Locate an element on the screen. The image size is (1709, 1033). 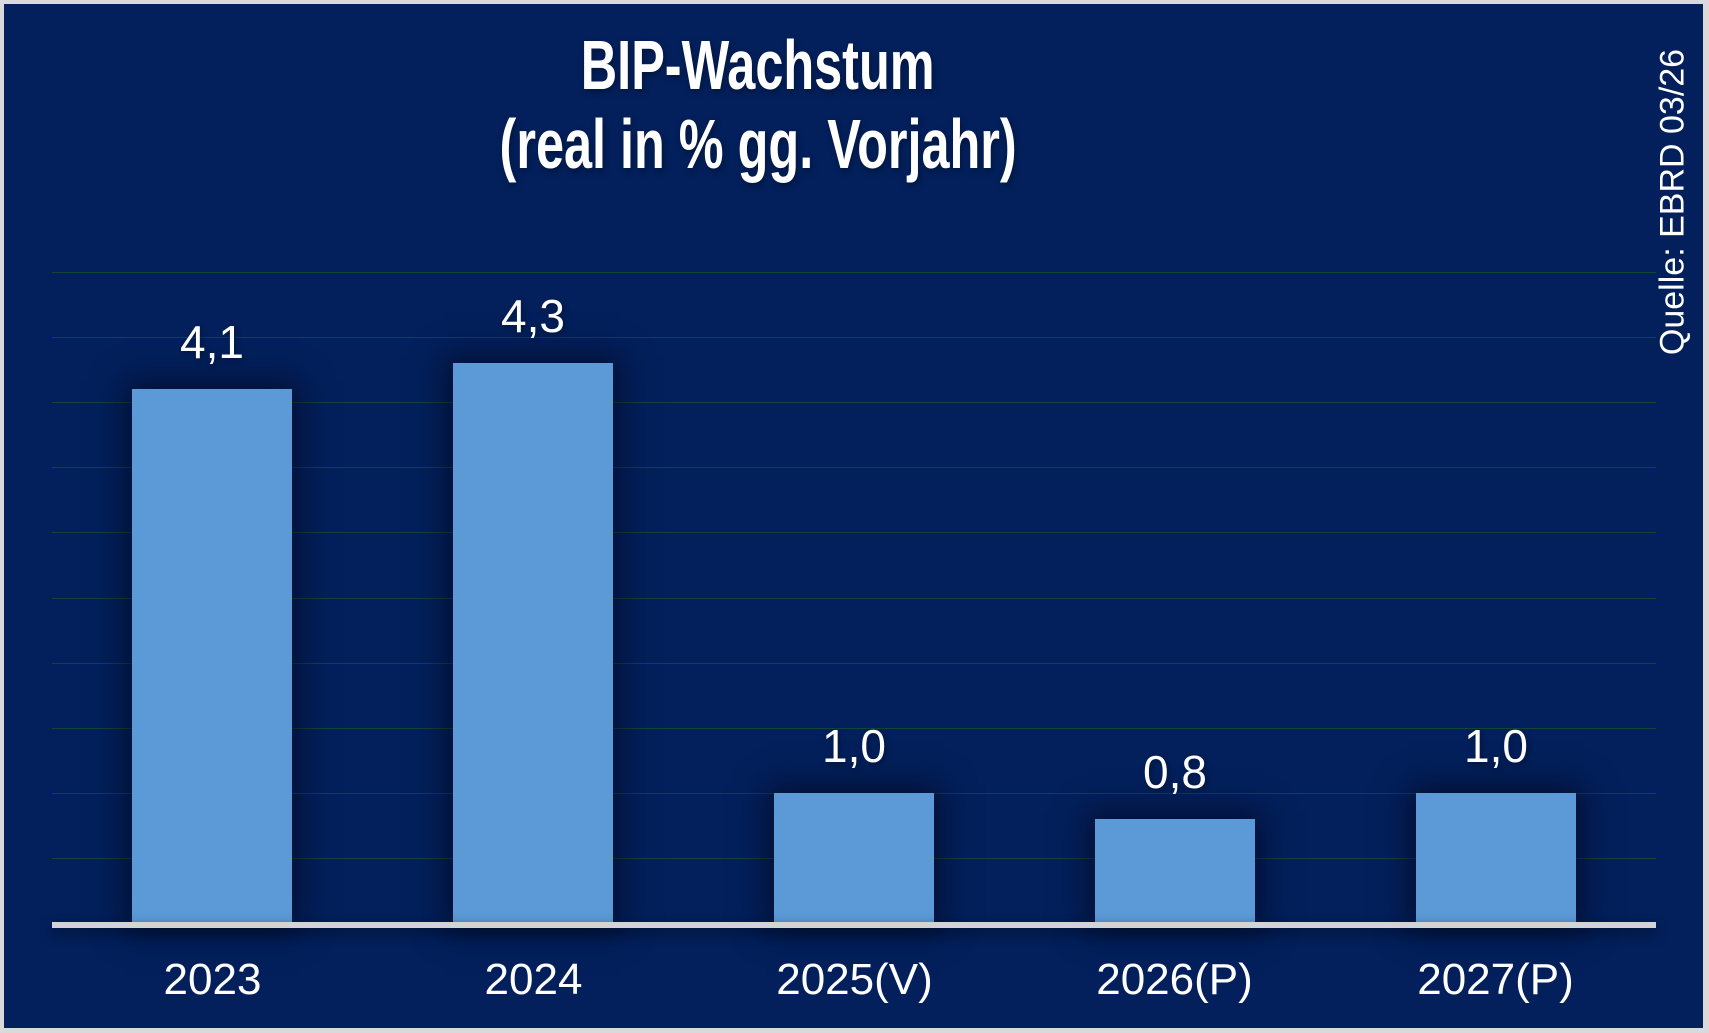
bar-value-label: 4,1 is located at coordinates (212, 342).